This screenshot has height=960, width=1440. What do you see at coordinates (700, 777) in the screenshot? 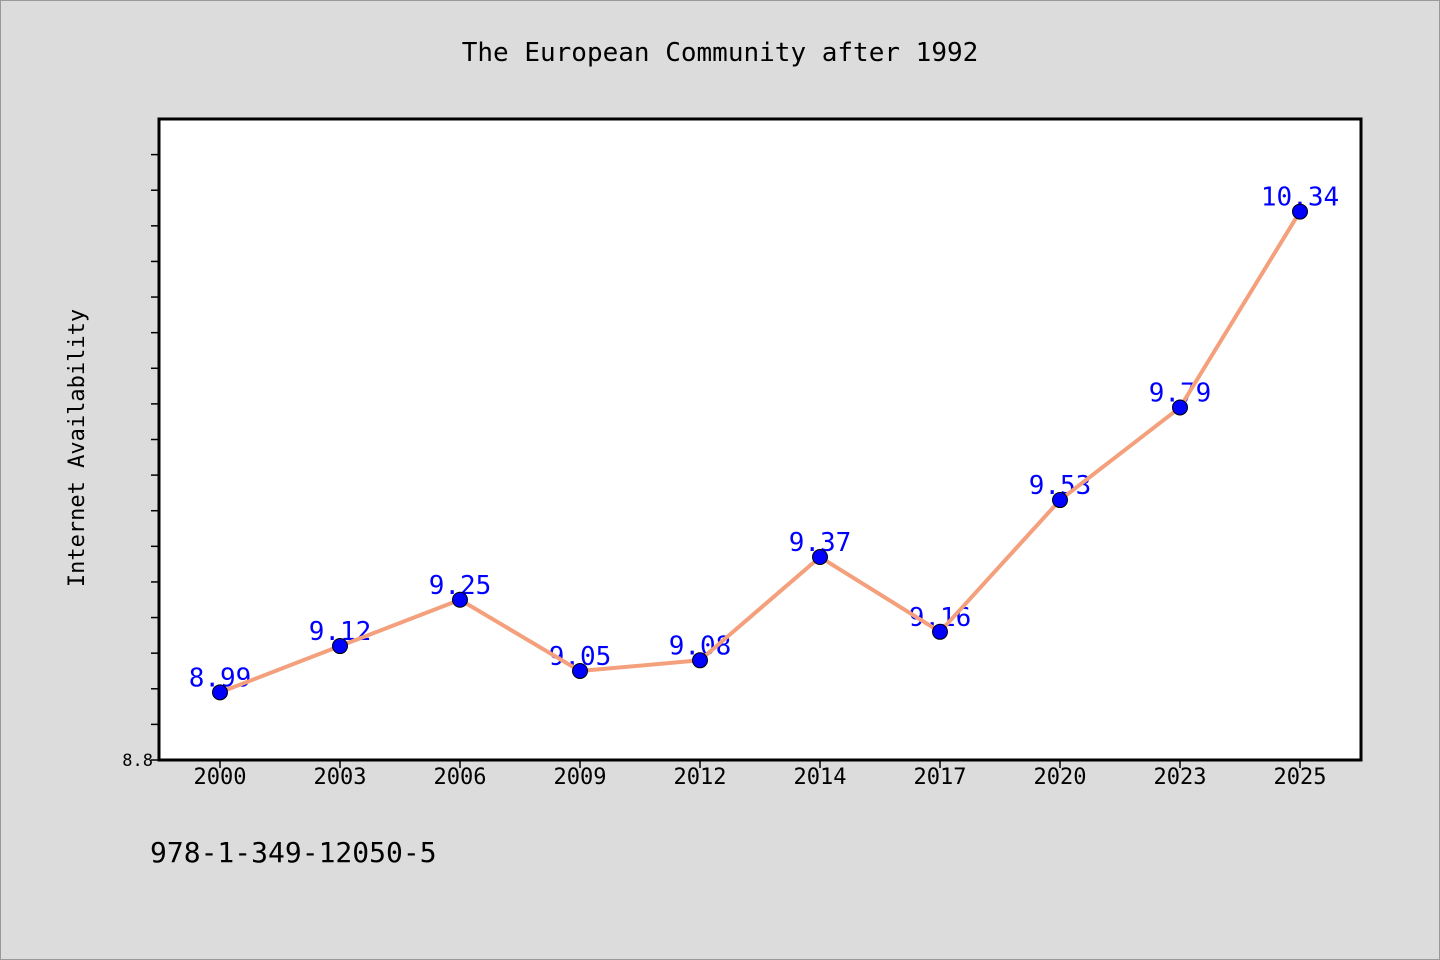
I see `x-tick-label: 2012` at bounding box center [700, 777].